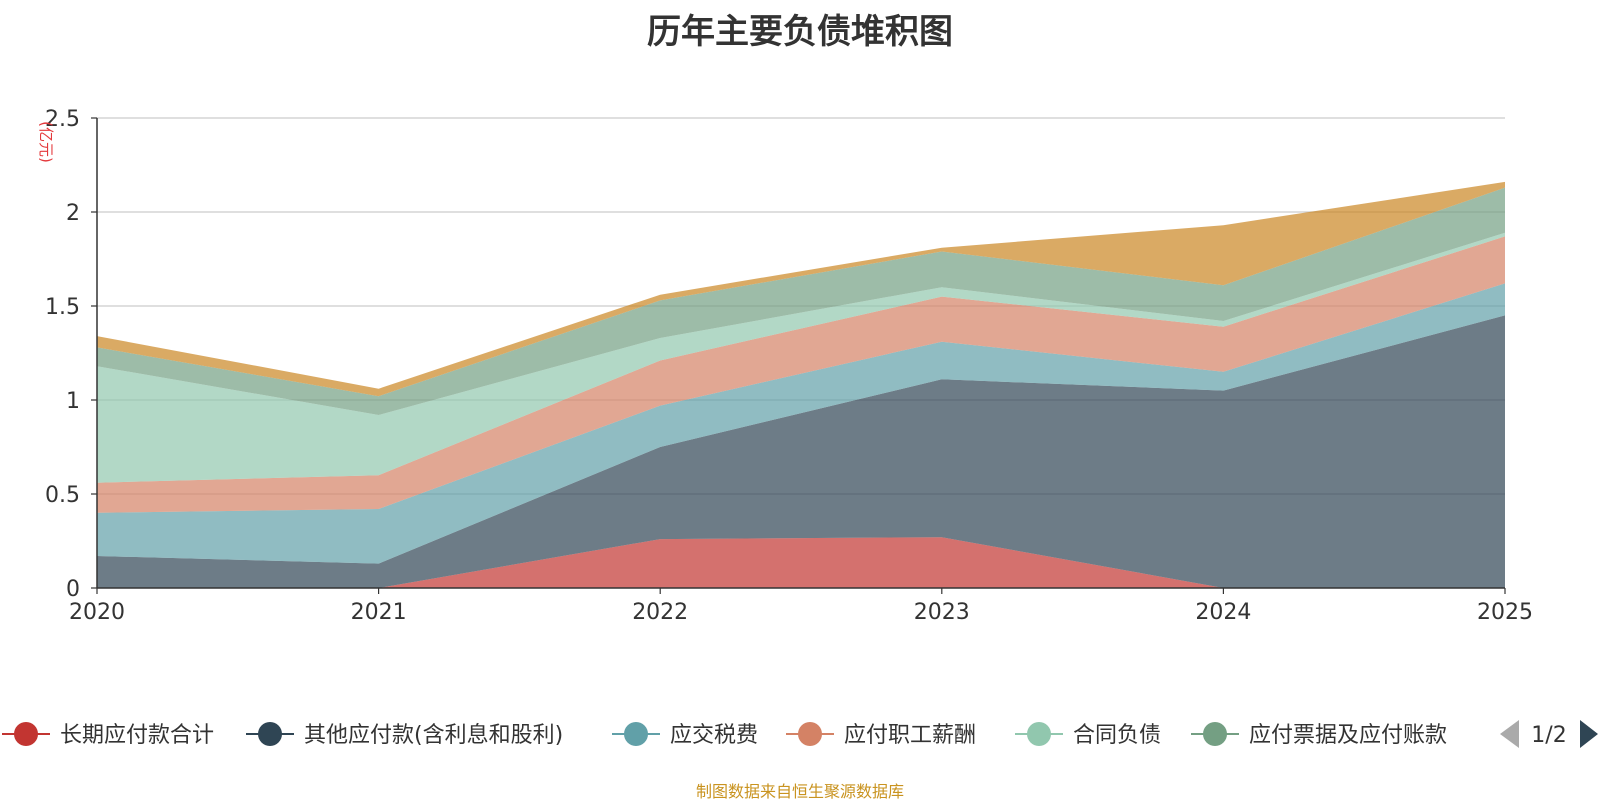  I want to click on x-tick-label: 2023, so click(942, 612).